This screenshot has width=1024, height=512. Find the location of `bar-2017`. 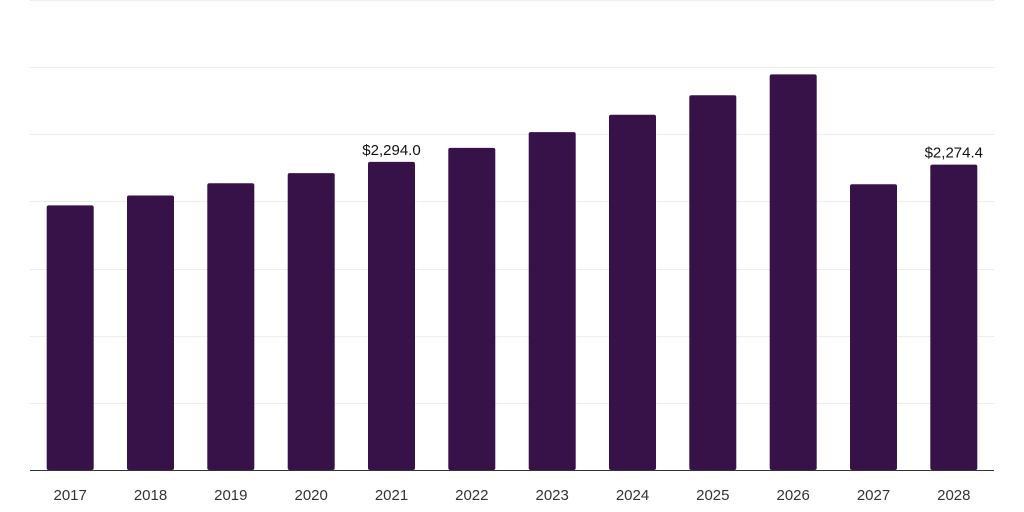

bar-2017 is located at coordinates (70, 337).